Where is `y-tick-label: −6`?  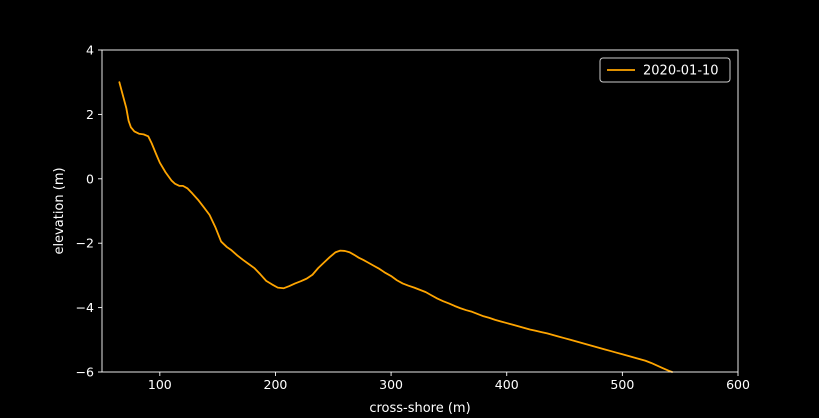
y-tick-label: −6 is located at coordinates (85, 372).